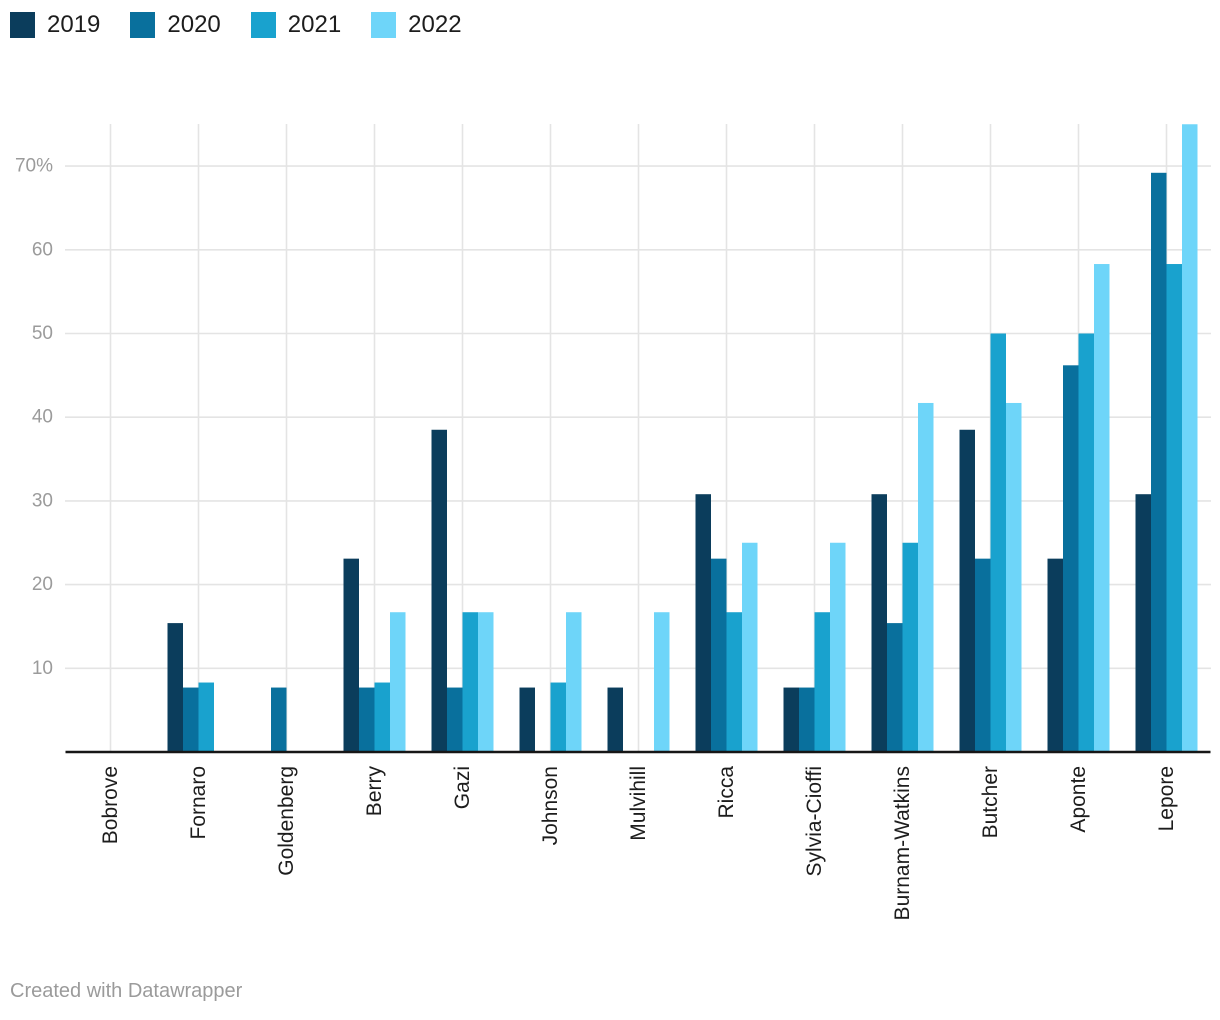 This screenshot has width=1220, height=1020. I want to click on x-axis-category-label-Gazi: Gazi, so click(462, 787).